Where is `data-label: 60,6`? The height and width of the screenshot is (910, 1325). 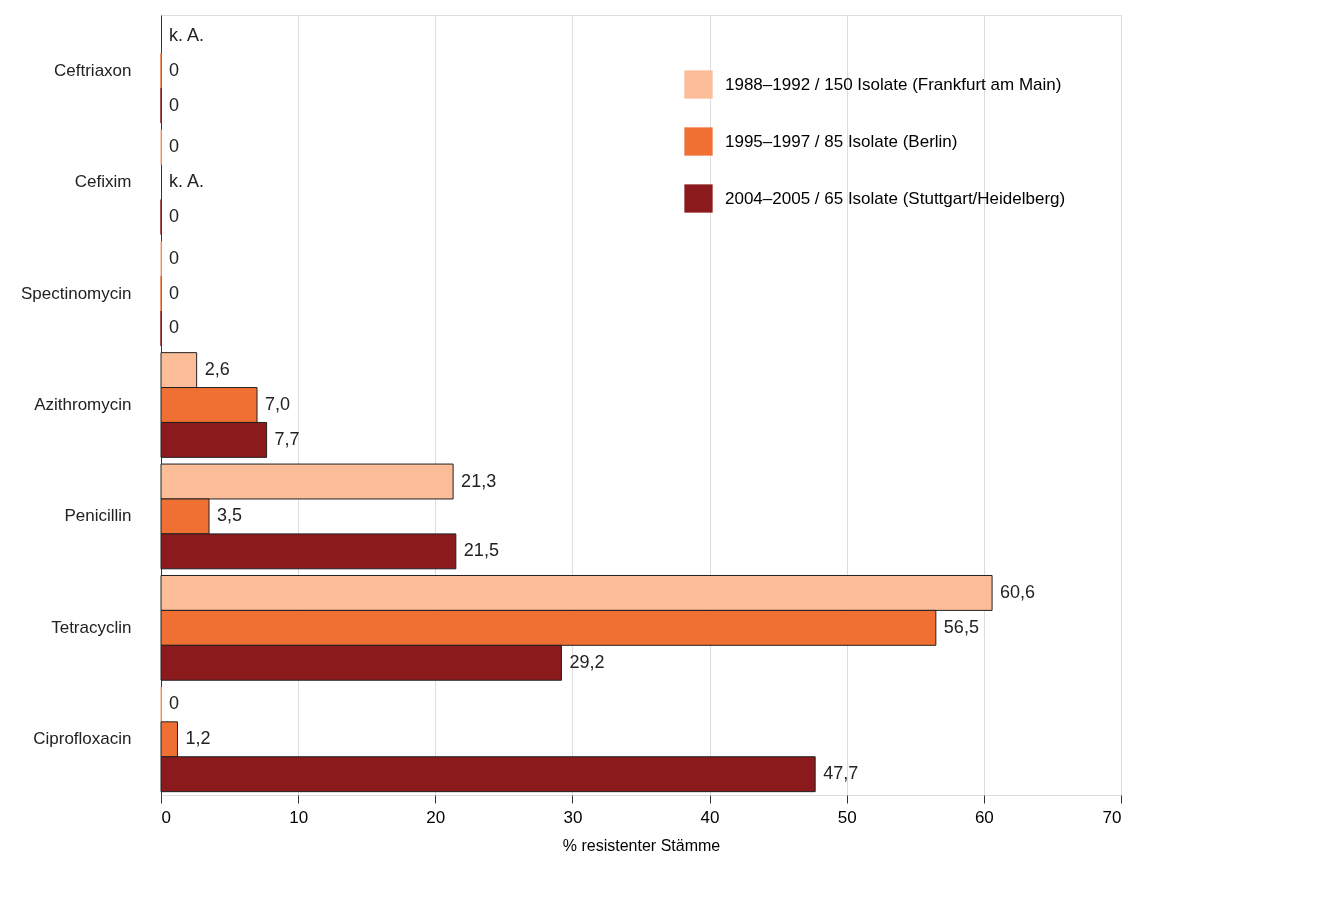
data-label: 60,6 is located at coordinates (1018, 591).